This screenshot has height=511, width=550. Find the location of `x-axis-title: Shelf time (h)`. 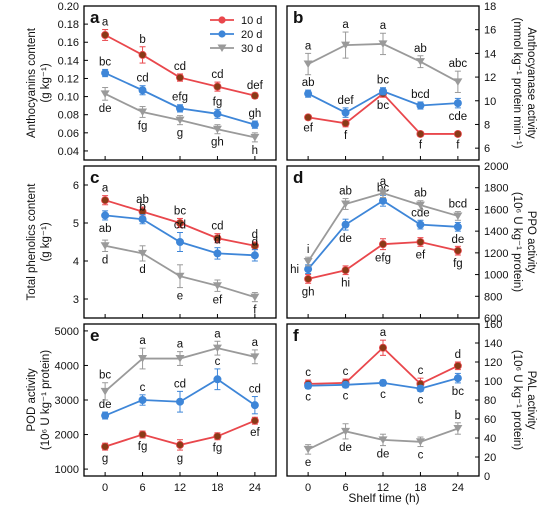

x-axis-title: Shelf time (h) is located at coordinates (383, 498).